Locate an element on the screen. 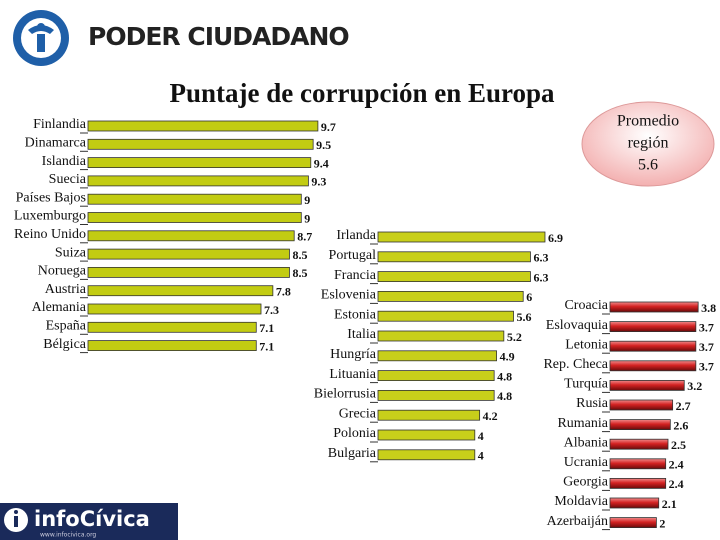 This screenshot has height=540, width=720. value-label: 6.9 is located at coordinates (555, 238).